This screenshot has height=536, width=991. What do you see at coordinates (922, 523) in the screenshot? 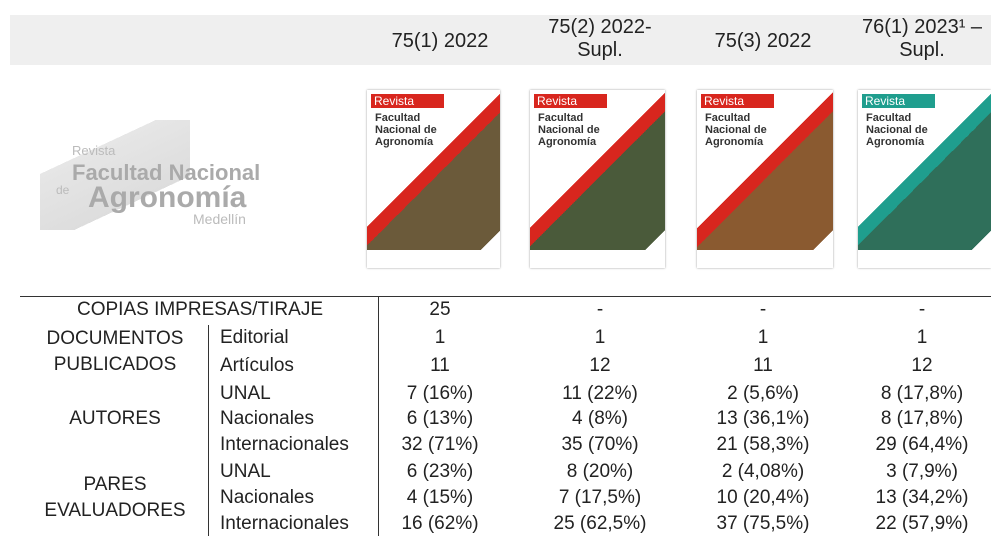
I see `cell: 22 (57,9%)` at bounding box center [922, 523].